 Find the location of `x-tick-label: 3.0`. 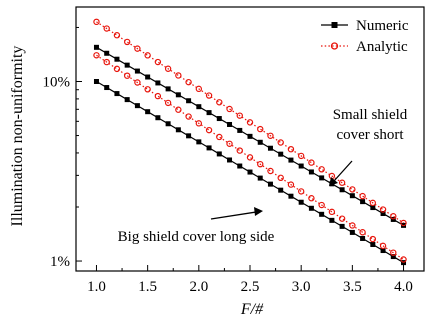

x-tick-label: 3.0 is located at coordinates (301, 287).